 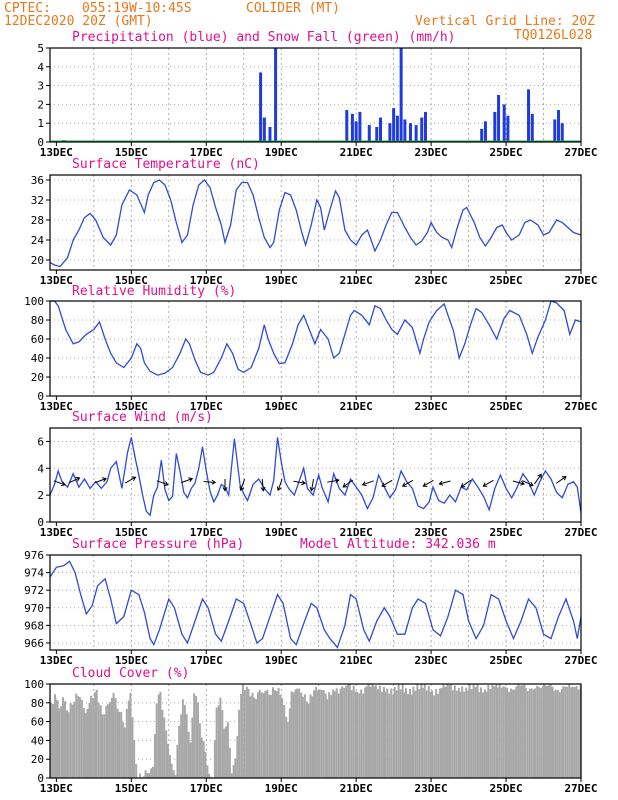 I want to click on pressure-ytick-label: 974, so click(x=34, y=573).